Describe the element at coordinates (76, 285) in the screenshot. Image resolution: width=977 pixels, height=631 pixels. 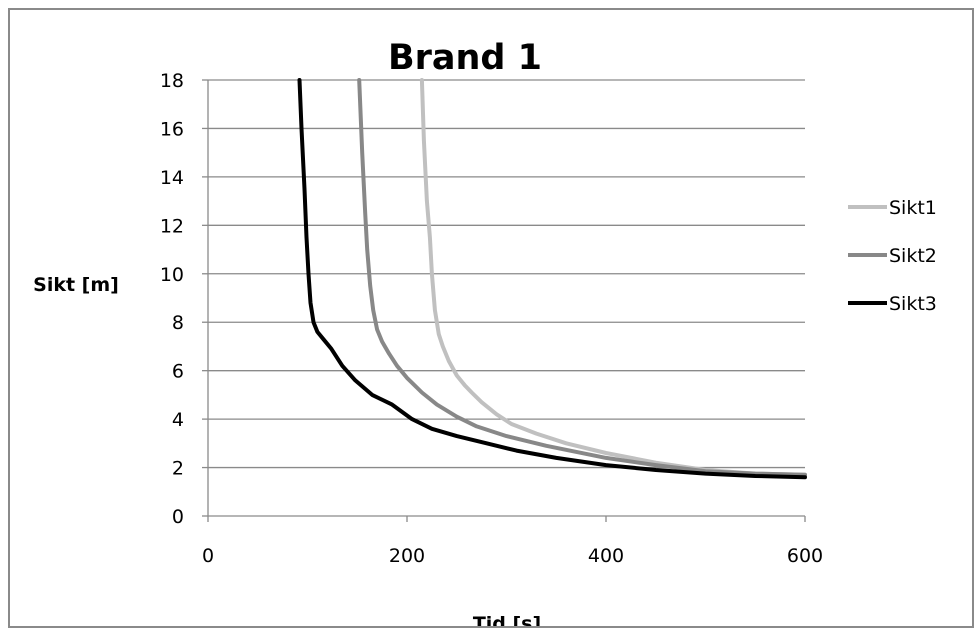
I see `y-axis-label: Sikt [m]` at that location.